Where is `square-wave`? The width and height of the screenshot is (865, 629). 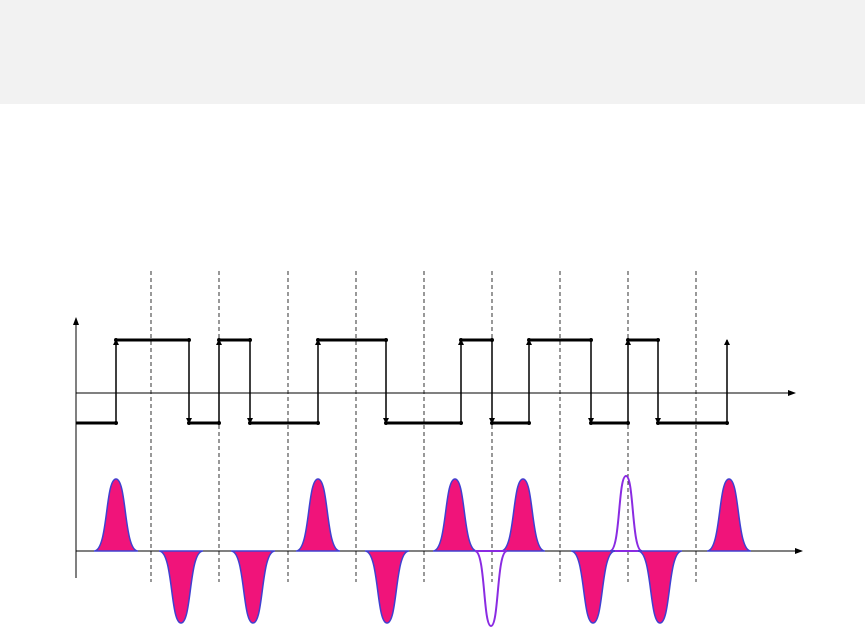 square-wave is located at coordinates (403, 381).